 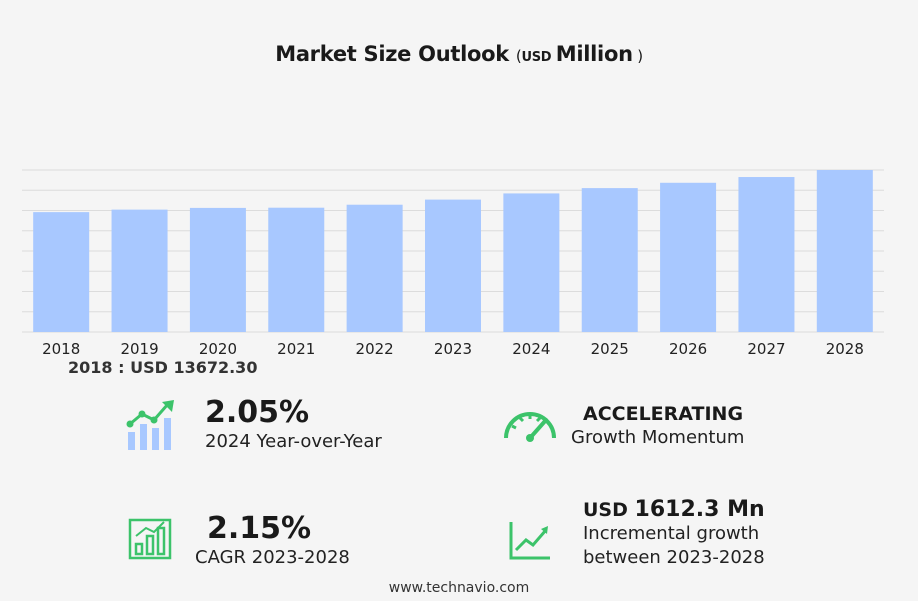 I want to click on bar-2023, so click(x=453, y=265).